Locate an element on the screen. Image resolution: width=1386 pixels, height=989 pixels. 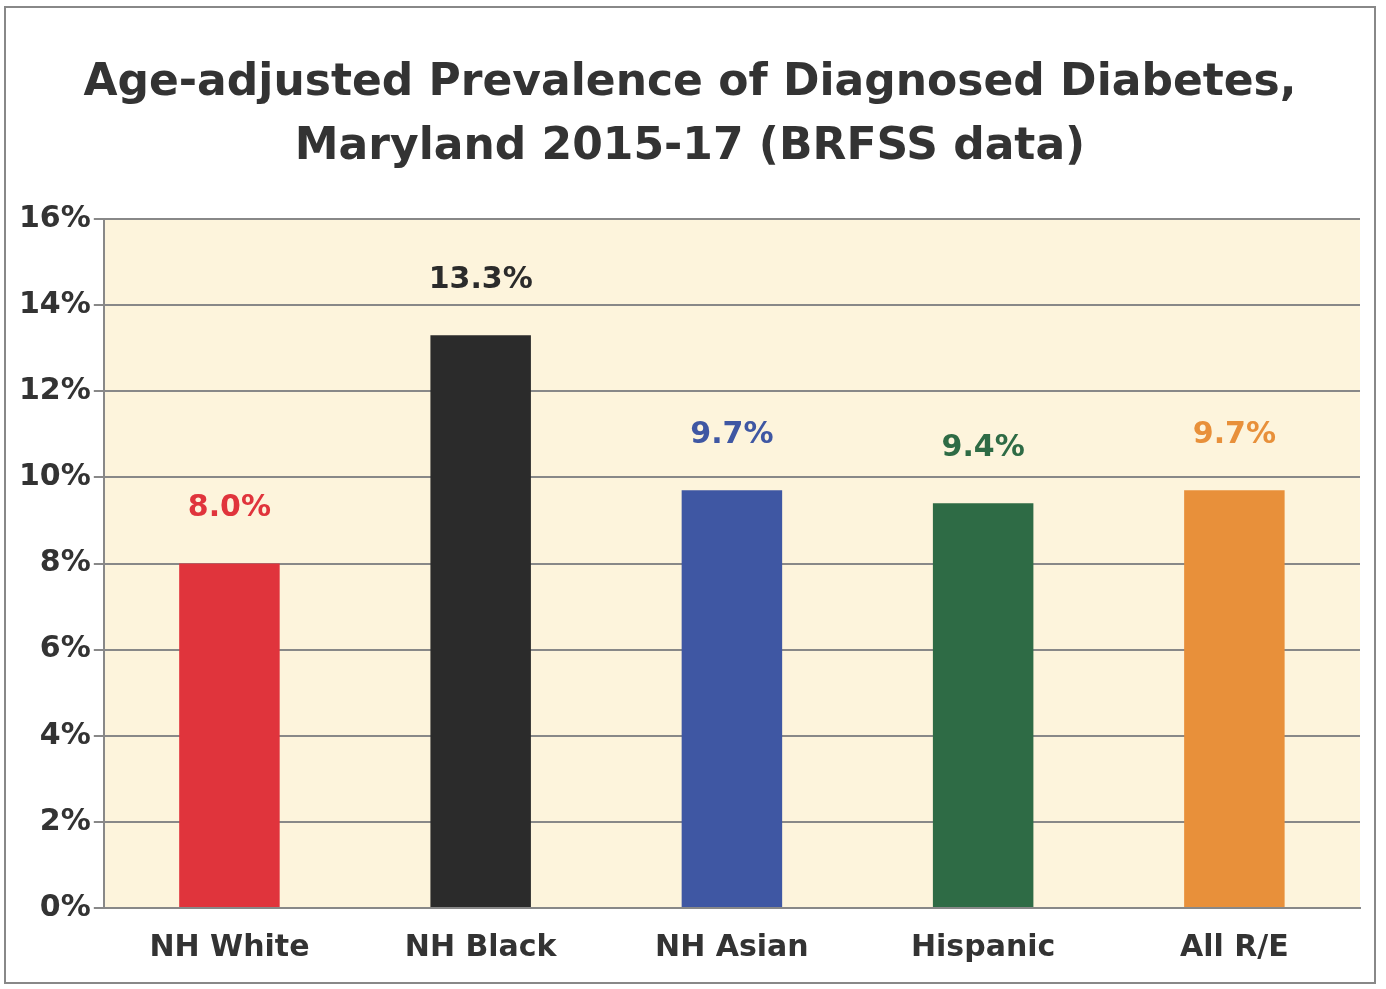
data-label: 8.0% is located at coordinates (229, 506).